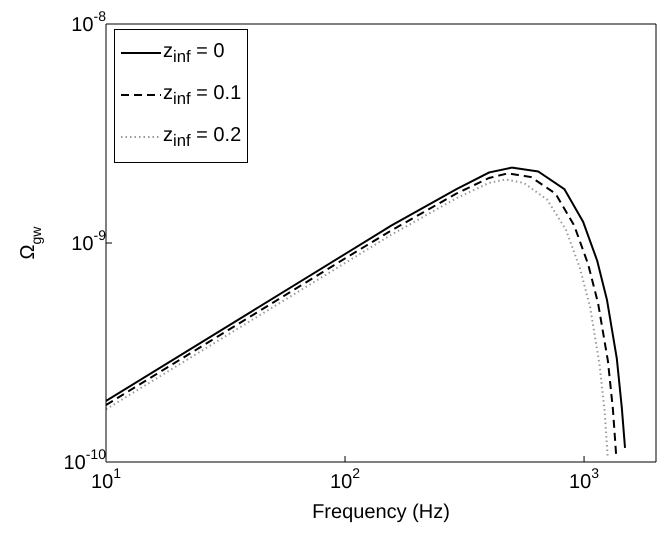  What do you see at coordinates (88, 22) in the screenshot?
I see `y-tick-label: 10$^{-8}$` at bounding box center [88, 22].